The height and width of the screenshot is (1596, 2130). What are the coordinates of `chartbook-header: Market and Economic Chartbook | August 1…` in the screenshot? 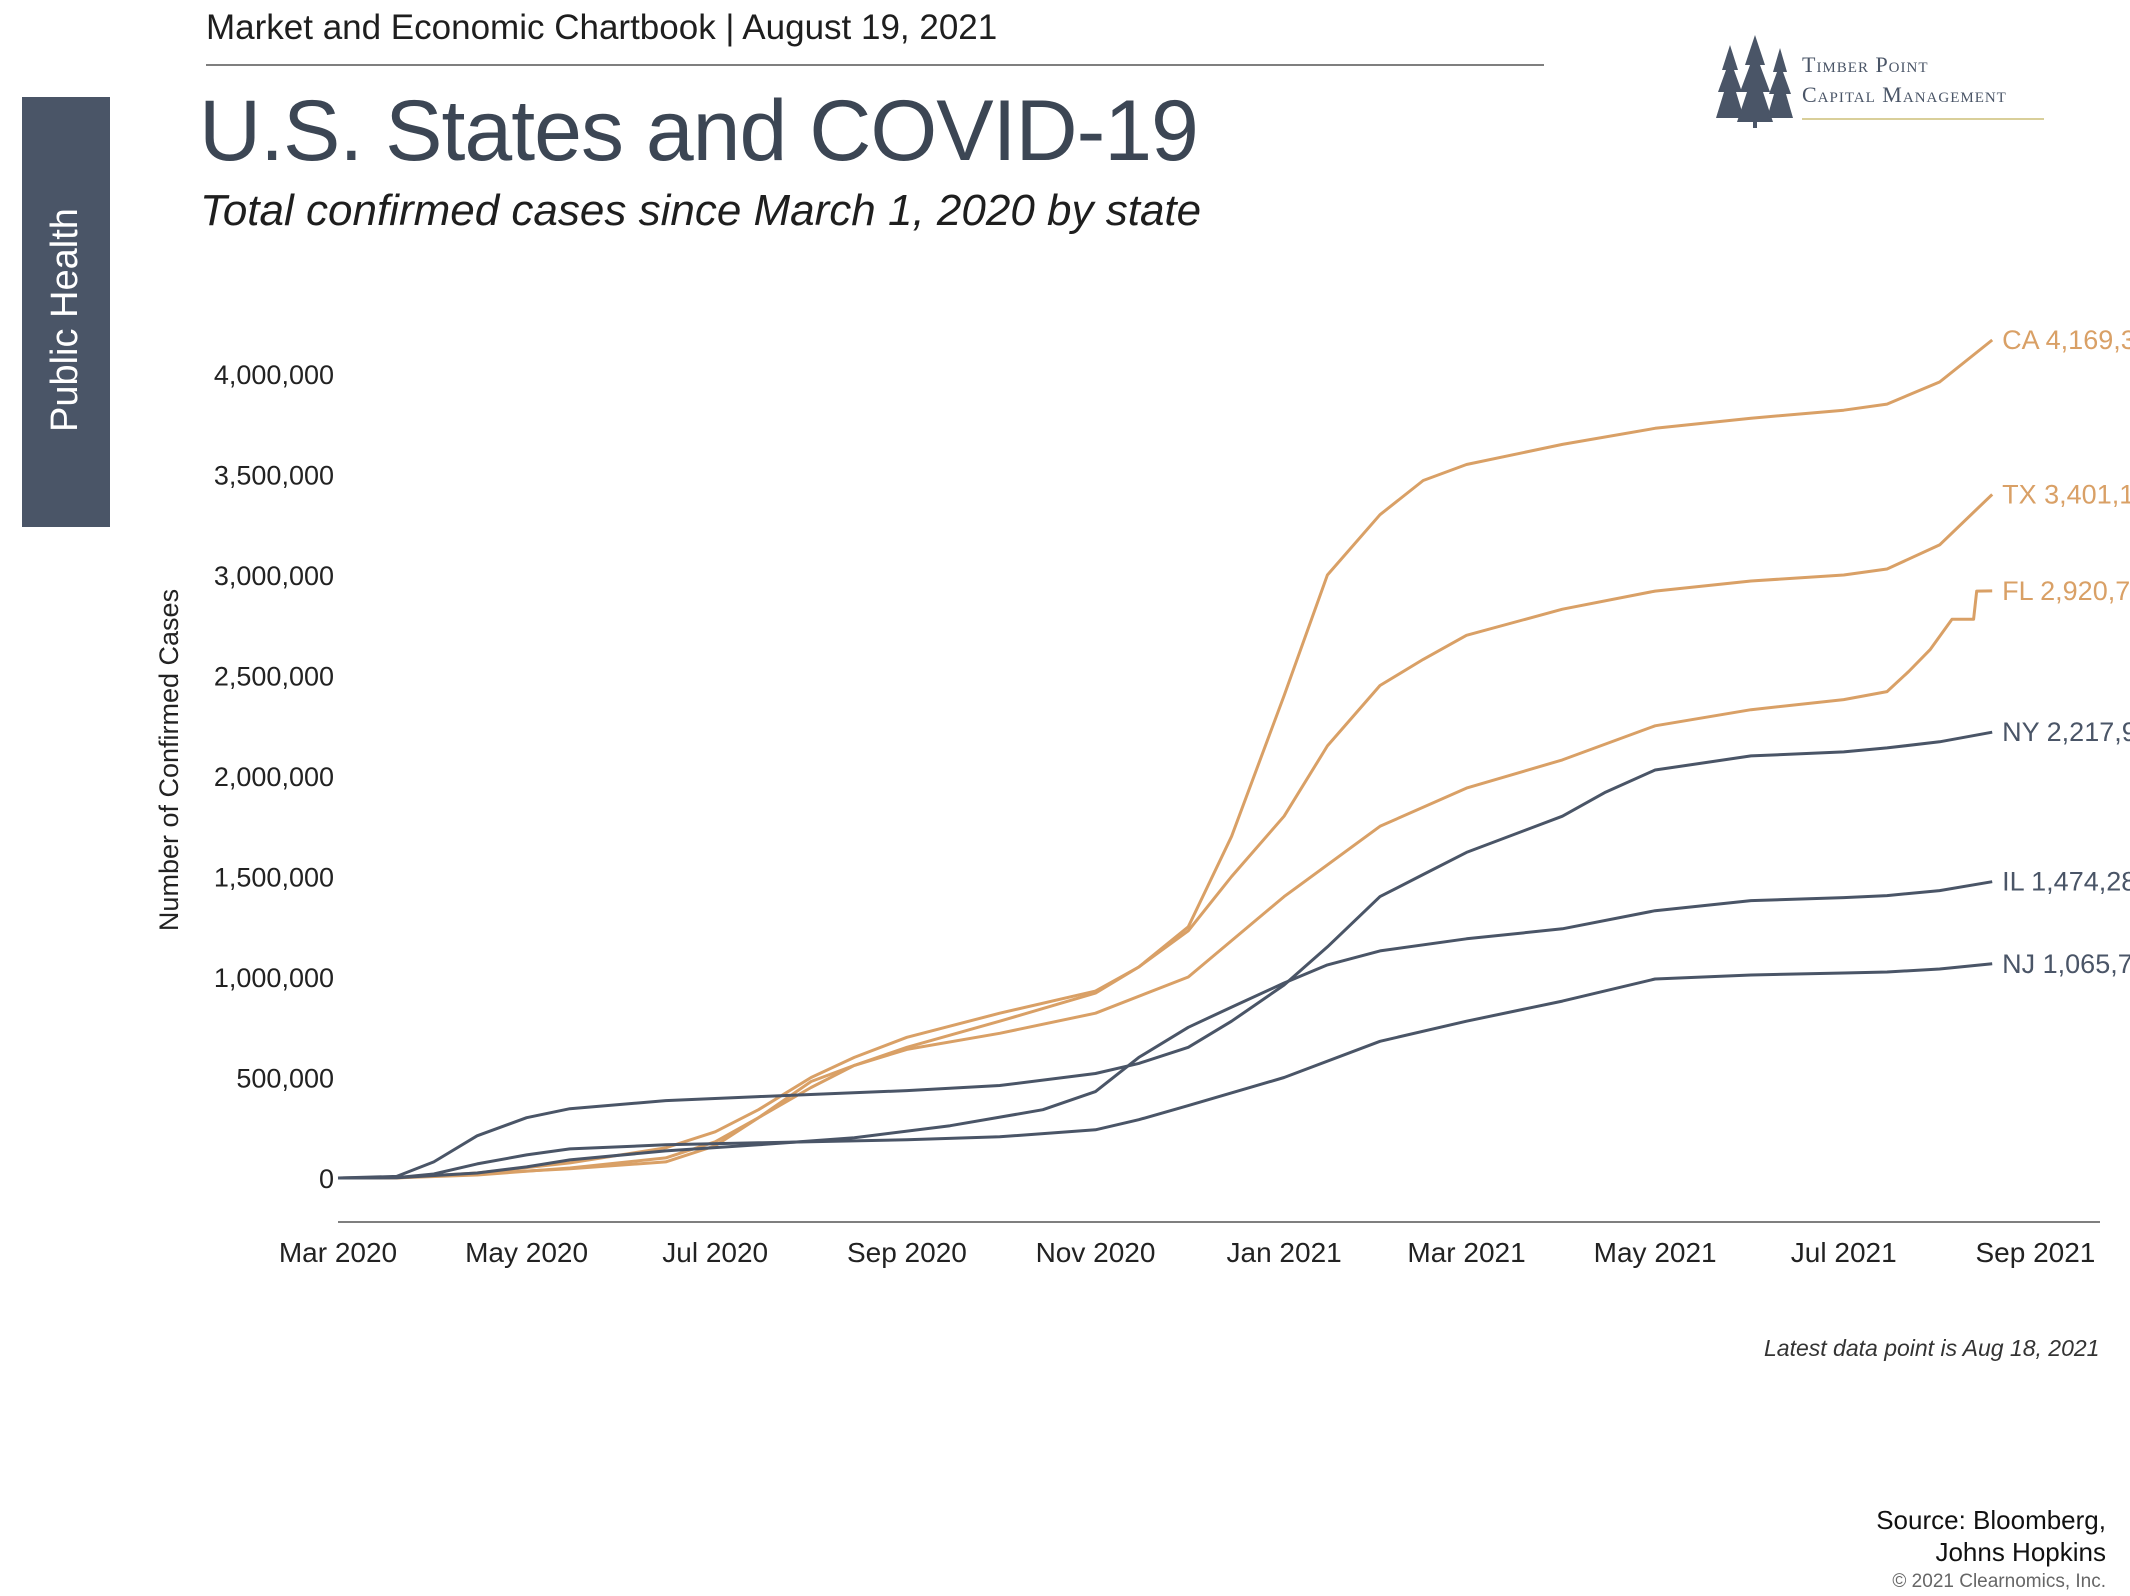 It's located at (602, 27).